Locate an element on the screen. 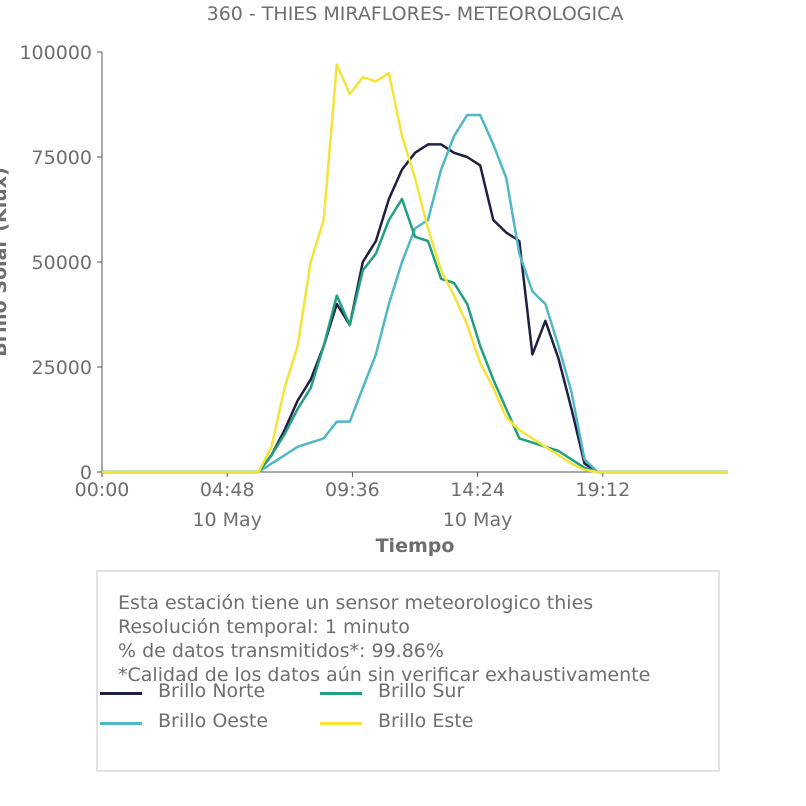 The height and width of the screenshot is (806, 806). legend-label-este: Brillo Este is located at coordinates (426, 721).